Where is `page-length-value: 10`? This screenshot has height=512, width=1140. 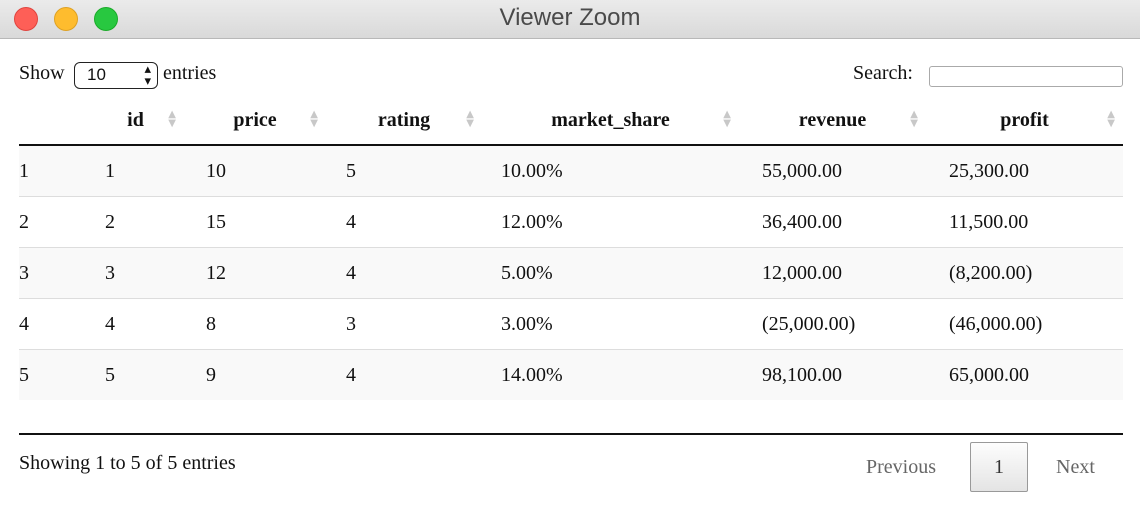
page-length-value: 10 is located at coordinates (96, 74).